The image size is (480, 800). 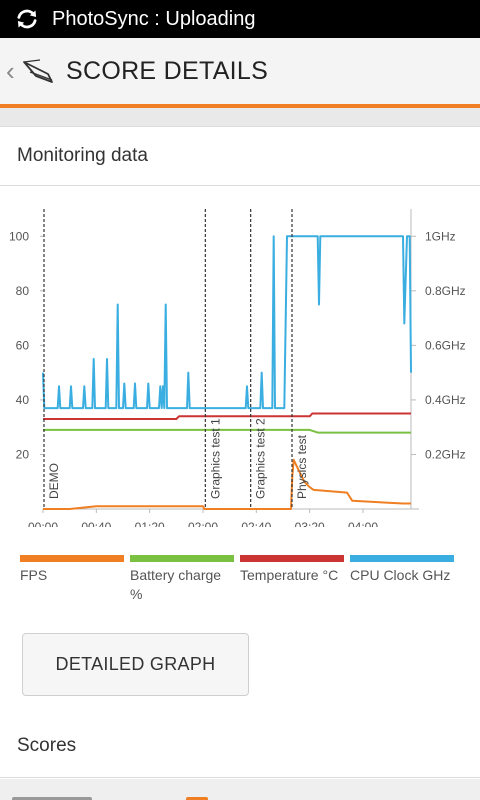 What do you see at coordinates (27, 19) in the screenshot?
I see `sync-icon` at bounding box center [27, 19].